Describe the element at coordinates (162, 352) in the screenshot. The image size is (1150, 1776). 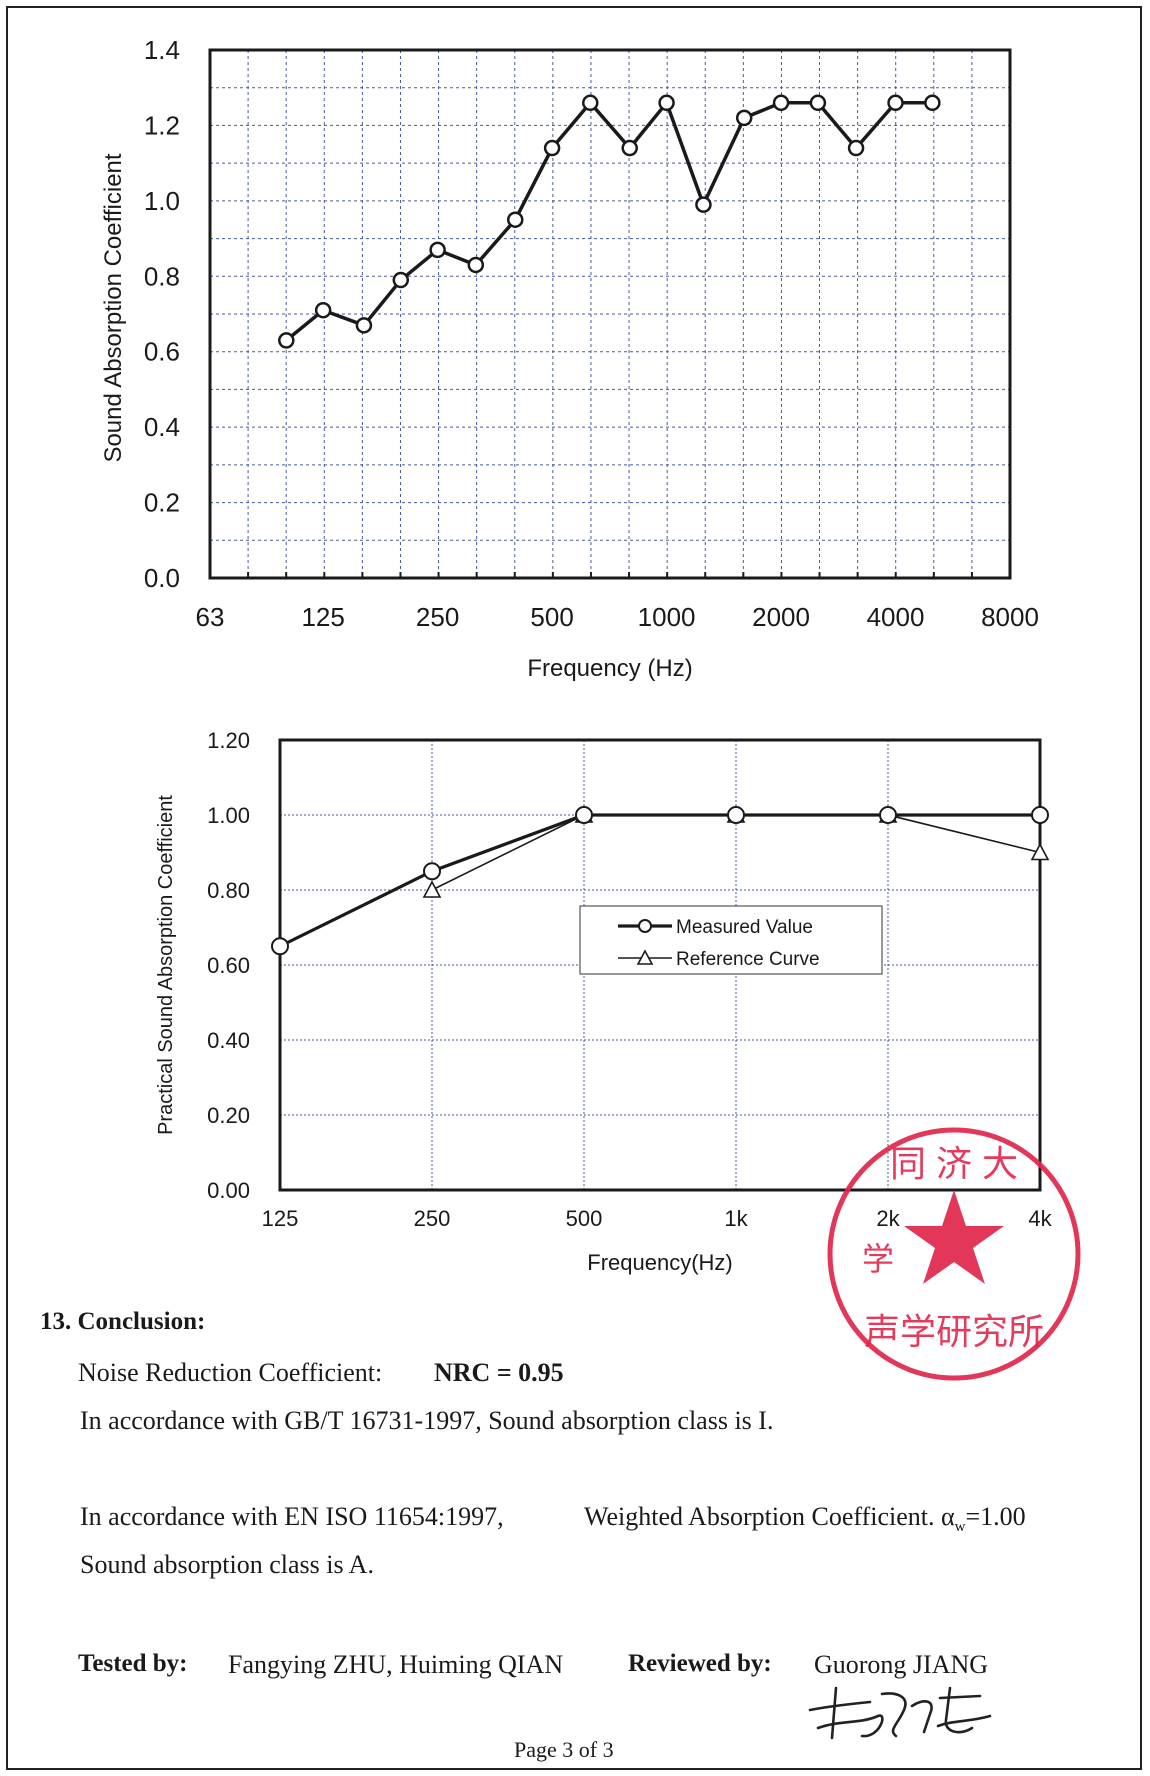
I see `y-tick-label: 0.6` at that location.